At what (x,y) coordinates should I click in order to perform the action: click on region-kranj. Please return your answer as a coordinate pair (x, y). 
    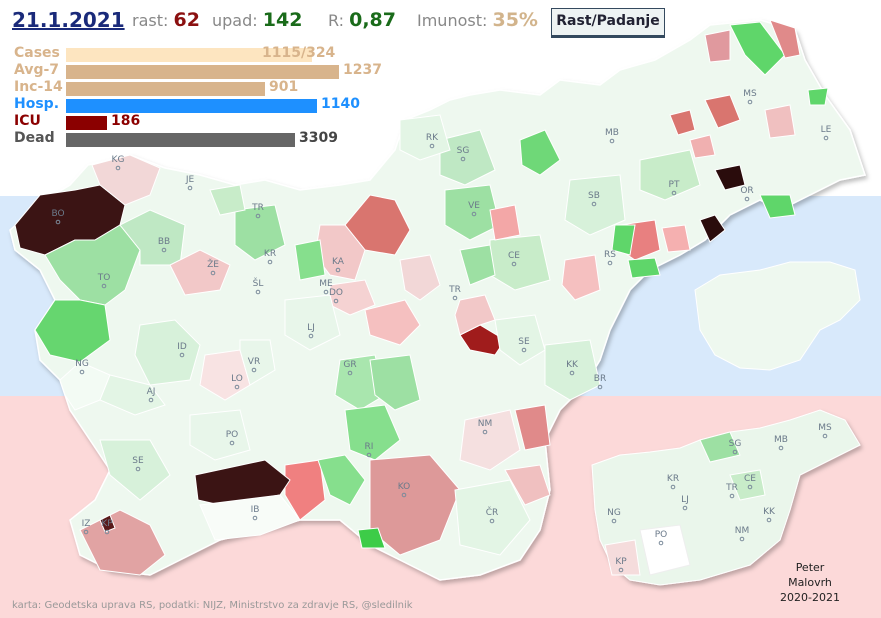
    Looking at the image, I should click on (260, 232).